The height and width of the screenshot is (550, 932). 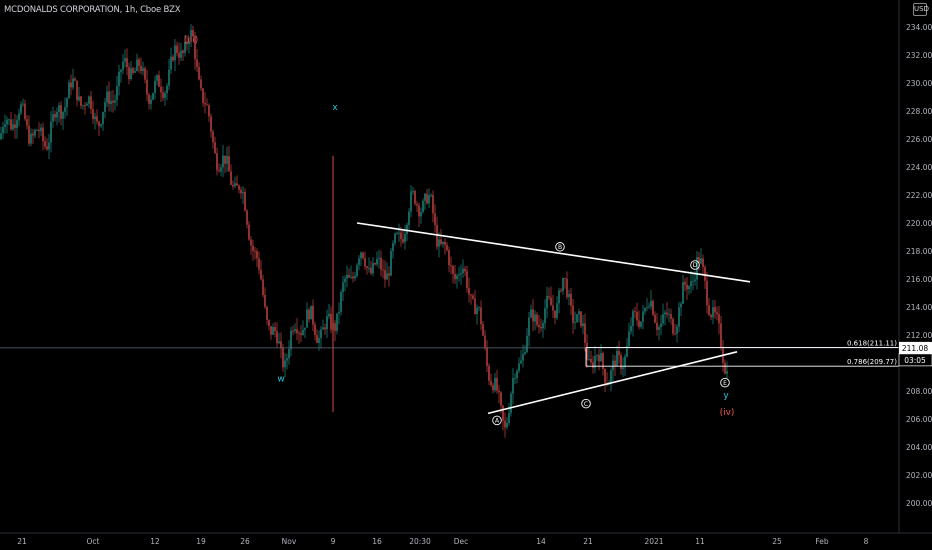 I want to click on wave-circle-label: E, so click(x=725, y=382).